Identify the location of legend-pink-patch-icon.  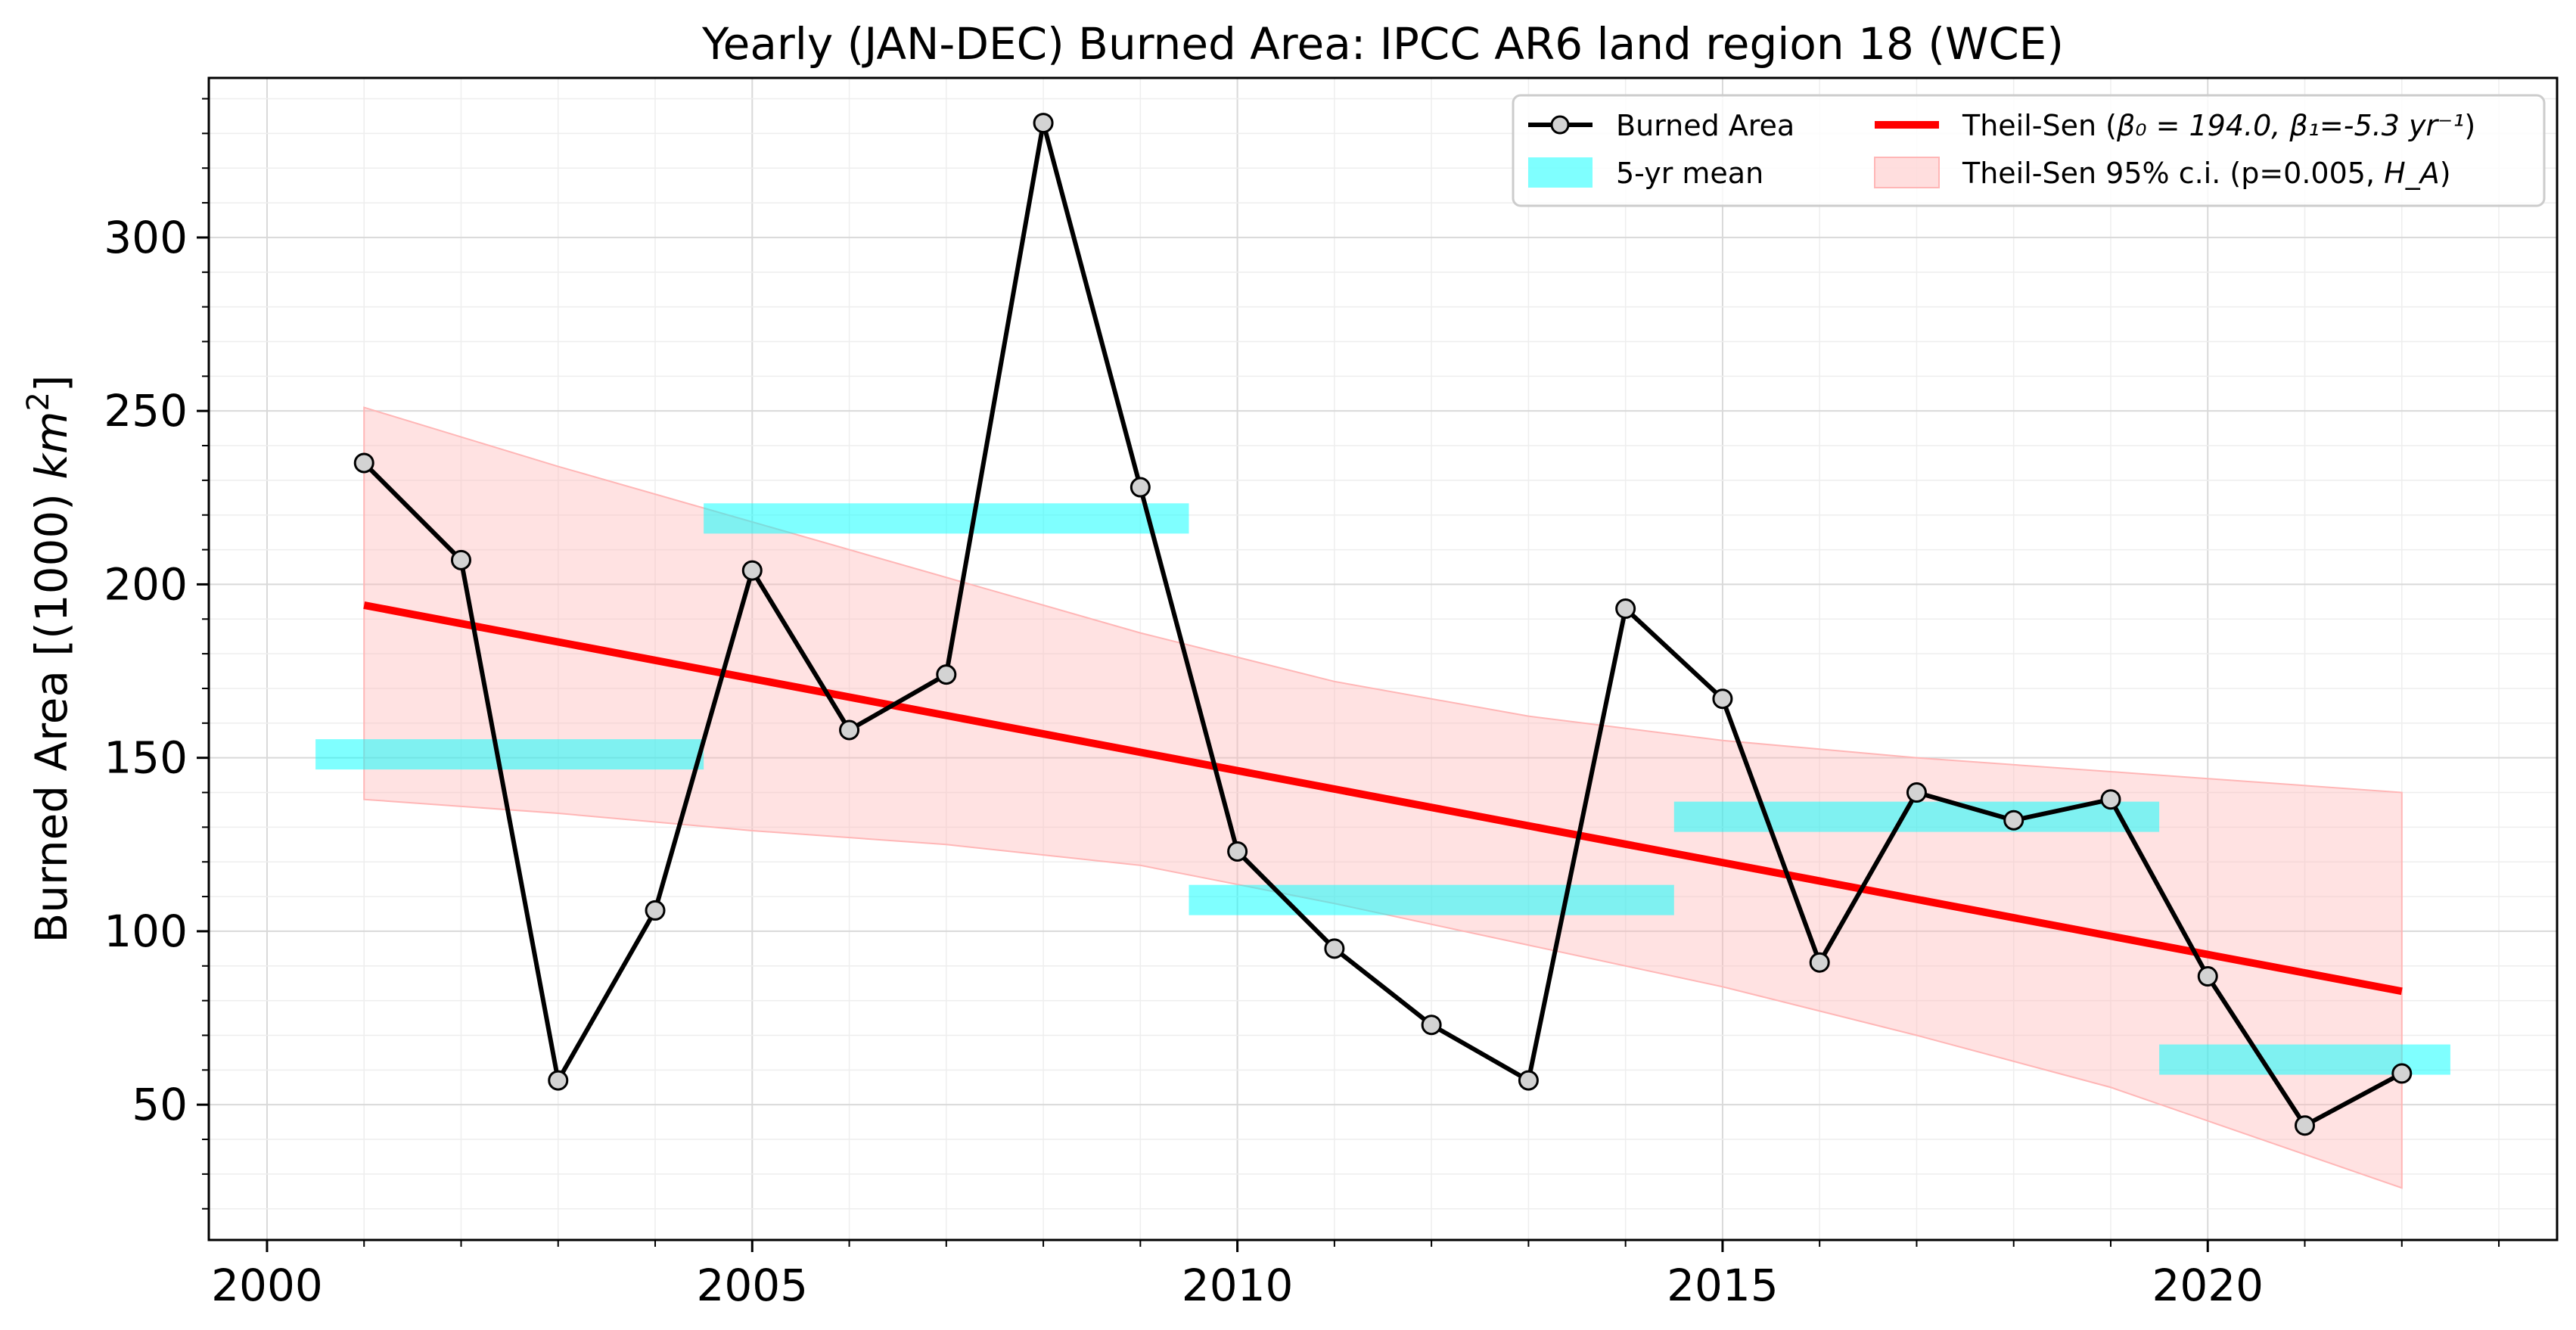
(1907, 172).